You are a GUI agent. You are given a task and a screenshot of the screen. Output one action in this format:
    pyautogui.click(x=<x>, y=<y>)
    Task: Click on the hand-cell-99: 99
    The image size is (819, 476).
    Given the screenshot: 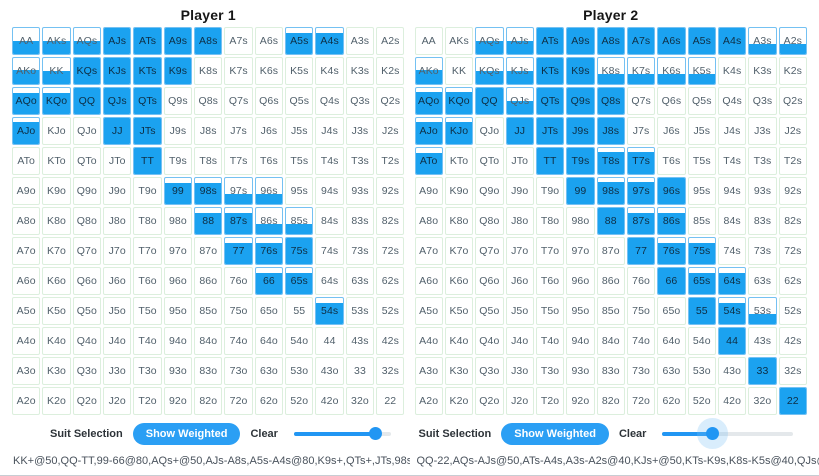 What is the action you would take?
    pyautogui.click(x=580, y=191)
    